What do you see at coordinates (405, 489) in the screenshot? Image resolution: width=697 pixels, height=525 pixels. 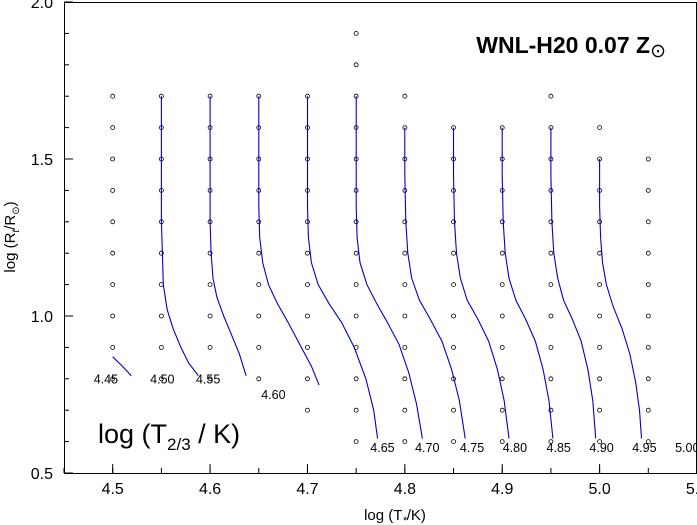 I see `x-tick-label: 4.8` at bounding box center [405, 489].